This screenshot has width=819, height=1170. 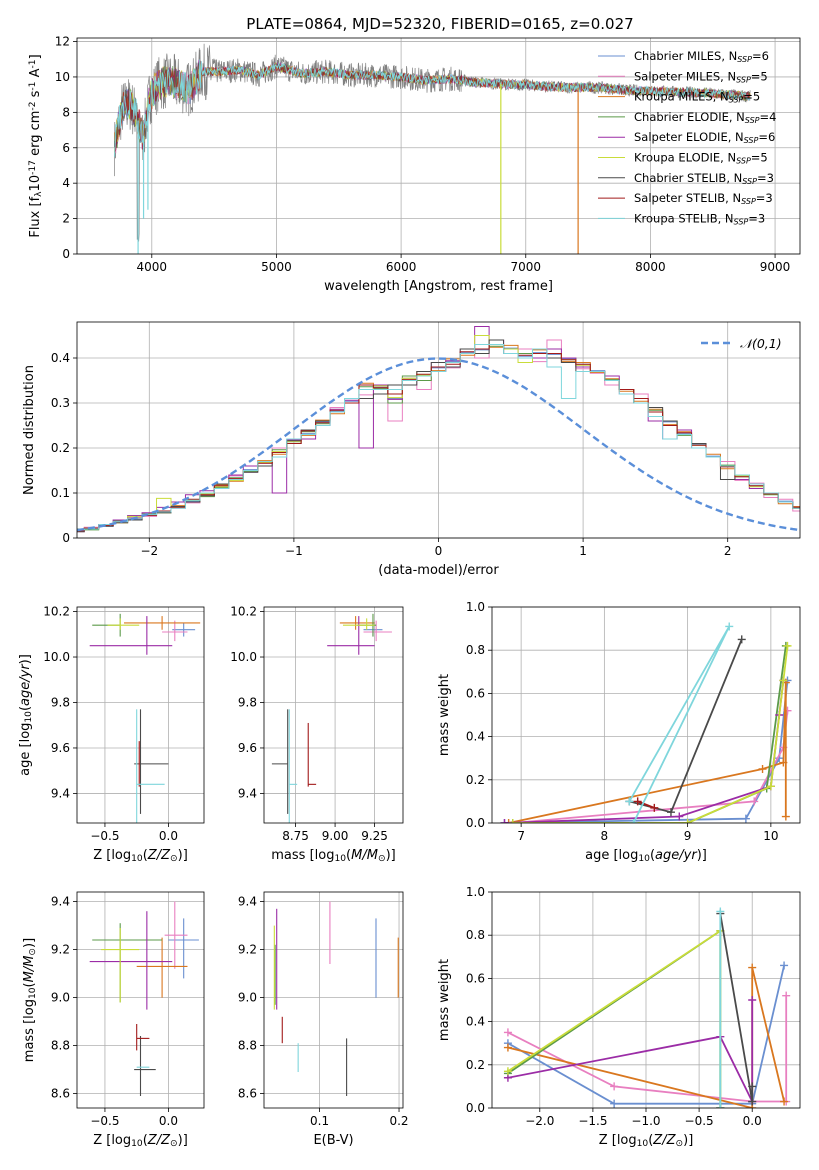 I want to click on weight-line-chabrier_stelib, so click(x=685, y=726).